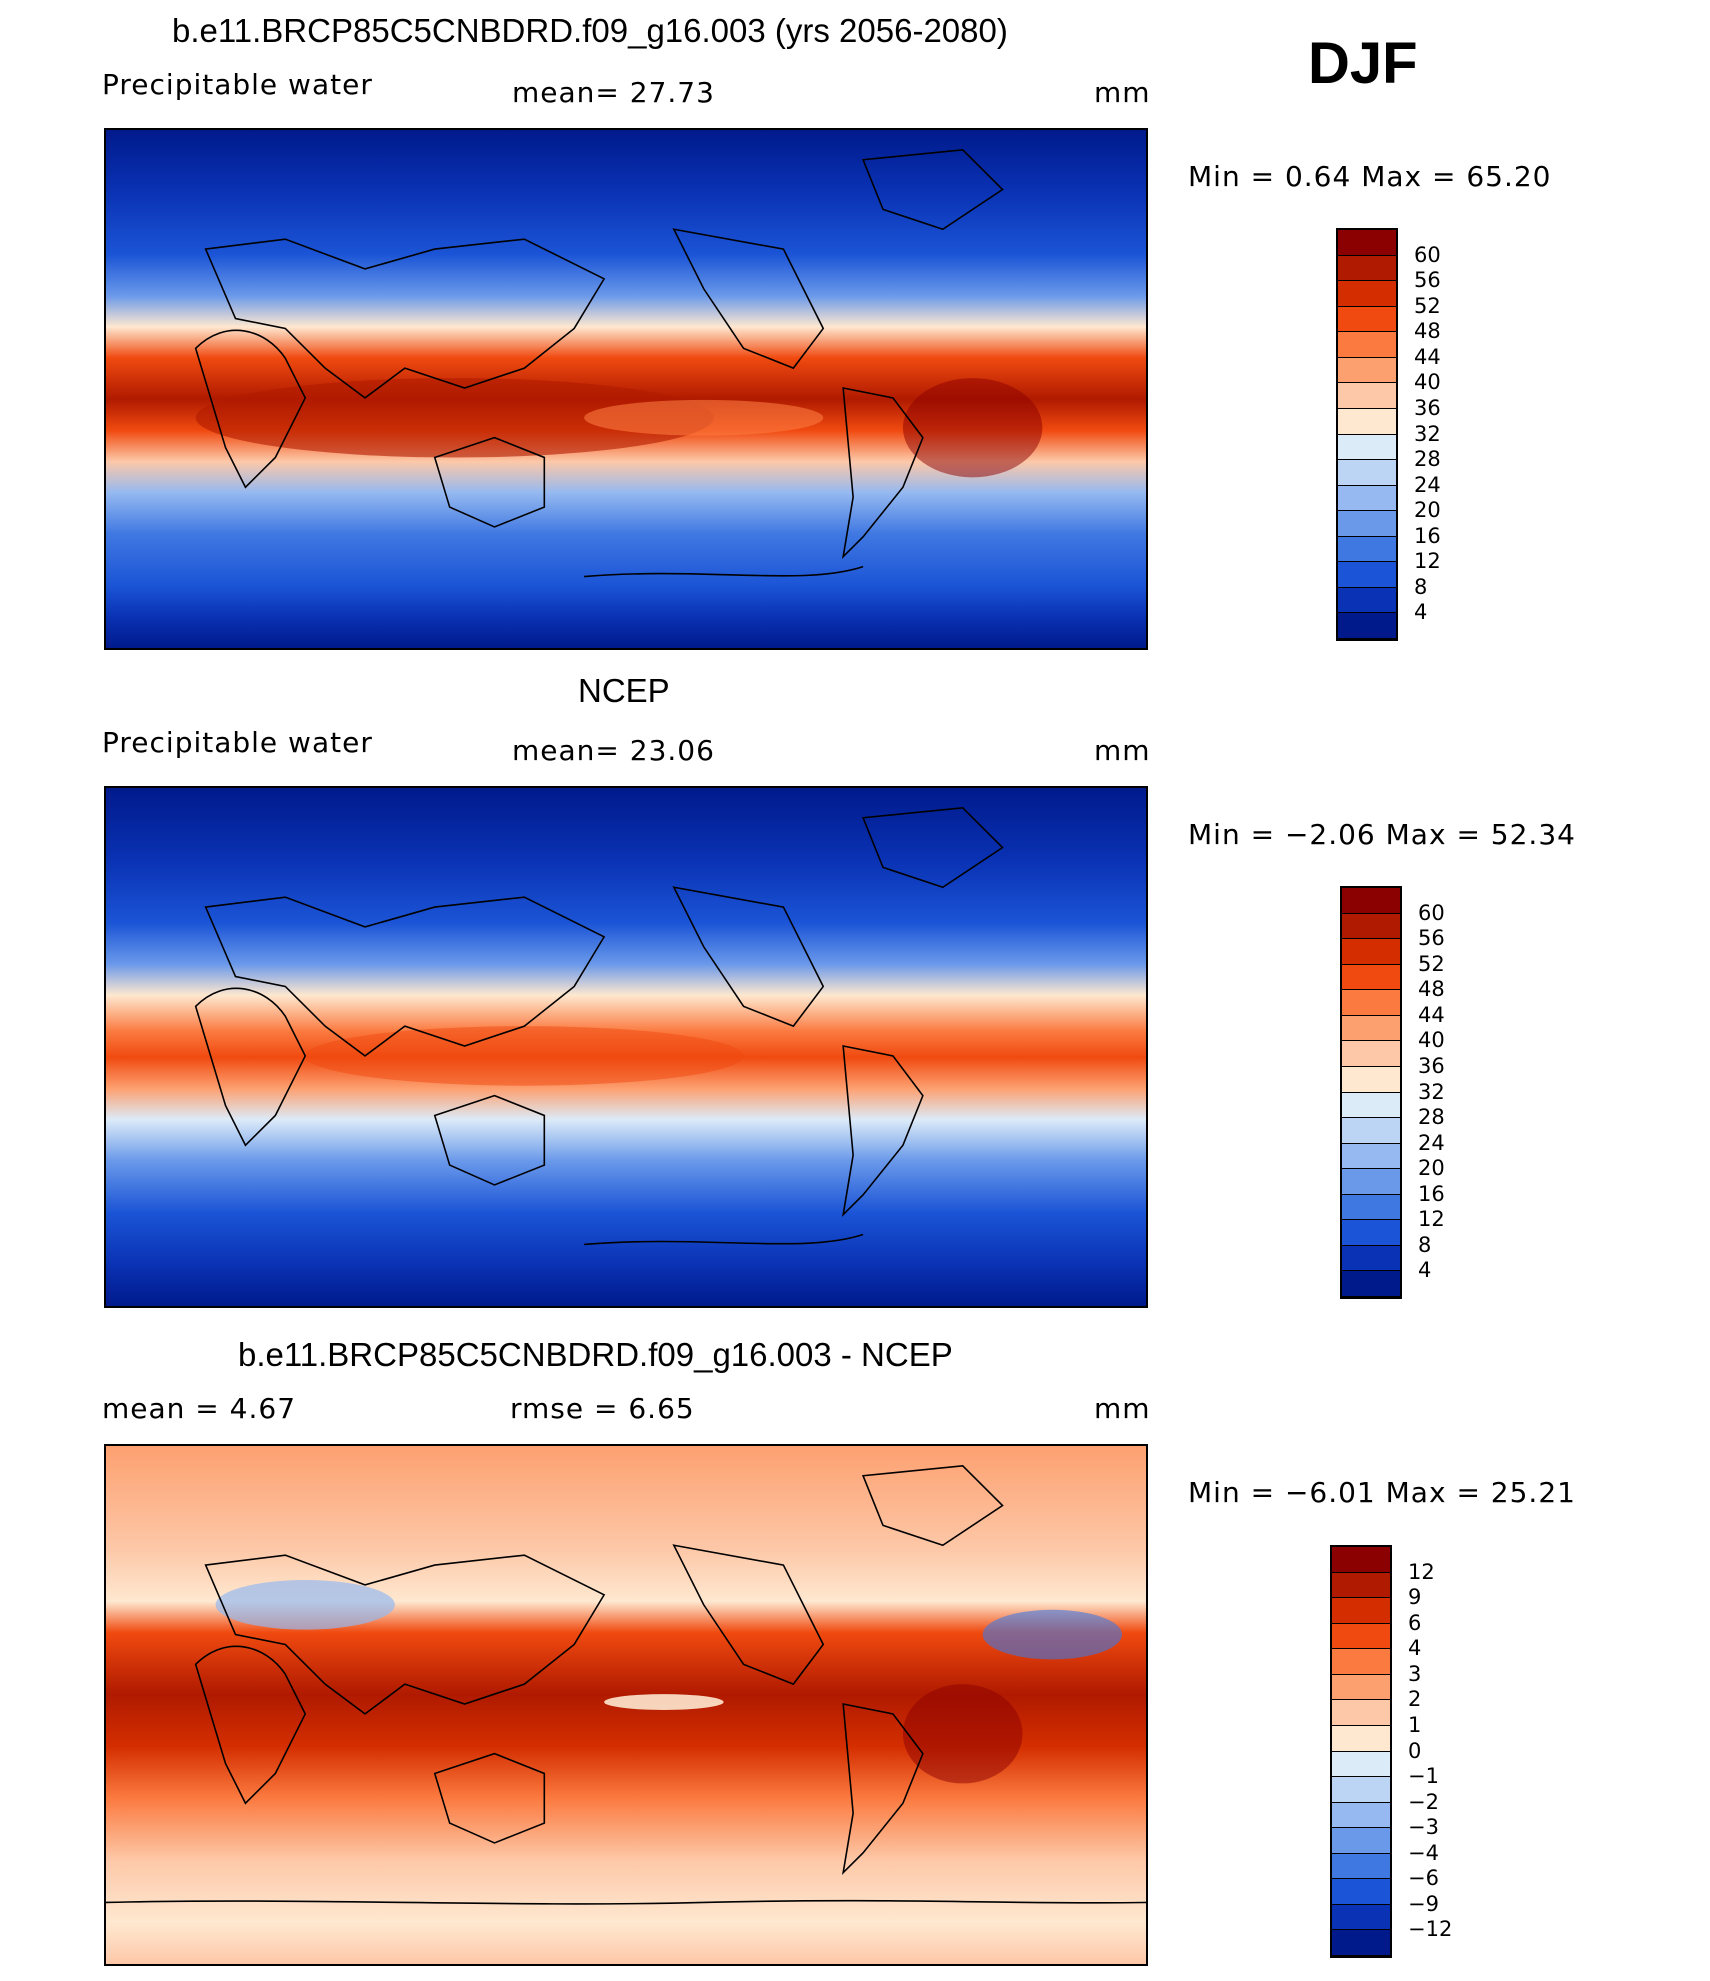  What do you see at coordinates (237, 742) in the screenshot?
I see `panel-2-variable-label: Precipitable water` at bounding box center [237, 742].